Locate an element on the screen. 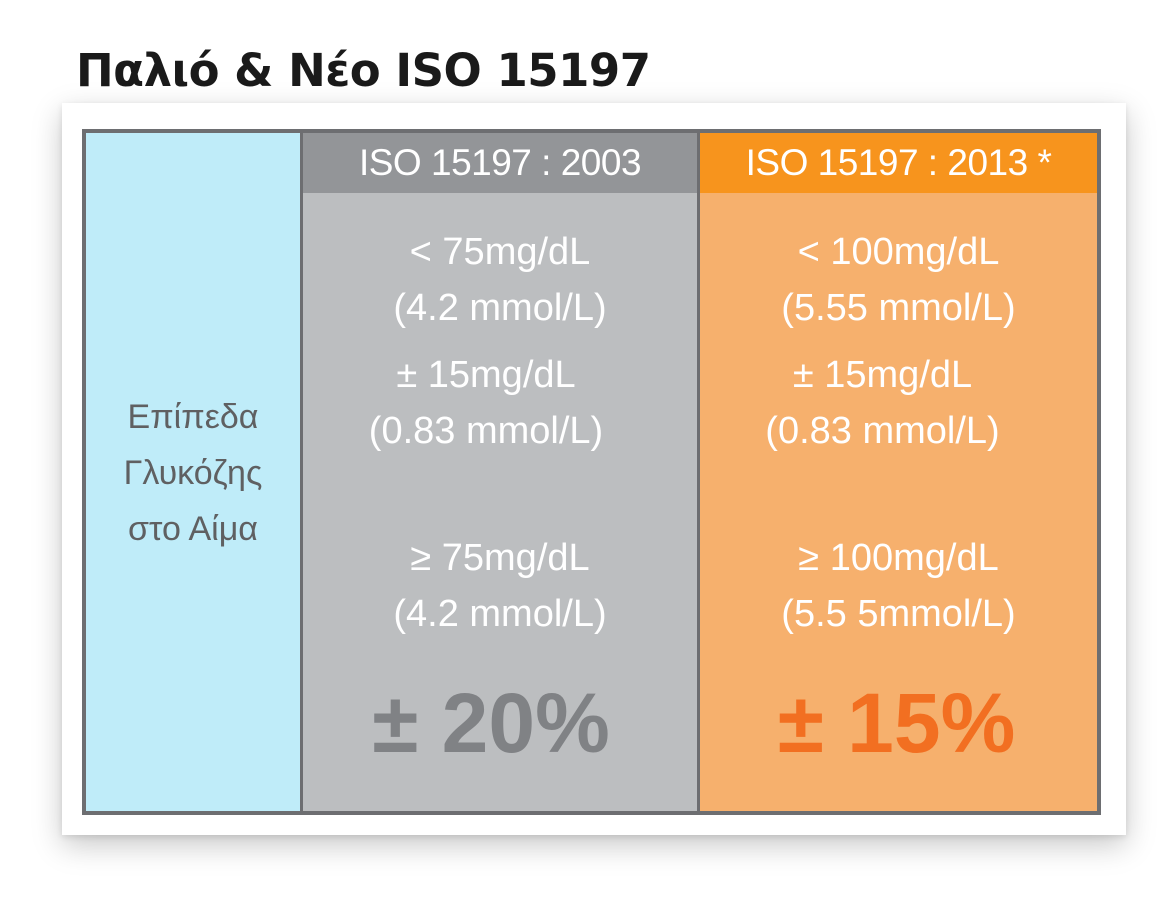  iso-2003-header: ISO 15197 : 2003 is located at coordinates (500, 163).